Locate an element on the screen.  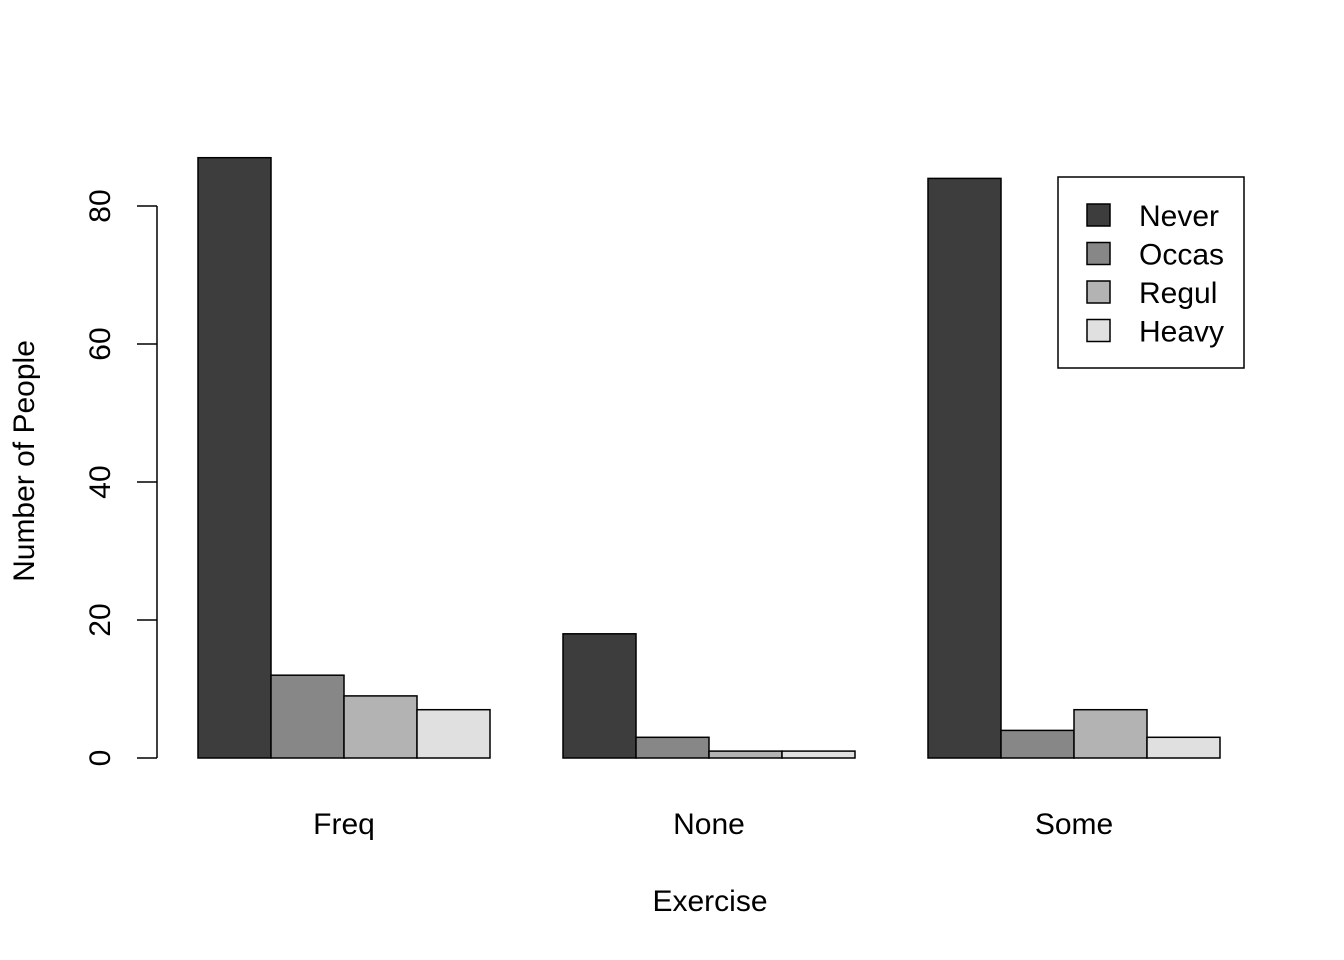
x-tick-label-none: None is located at coordinates (709, 824).